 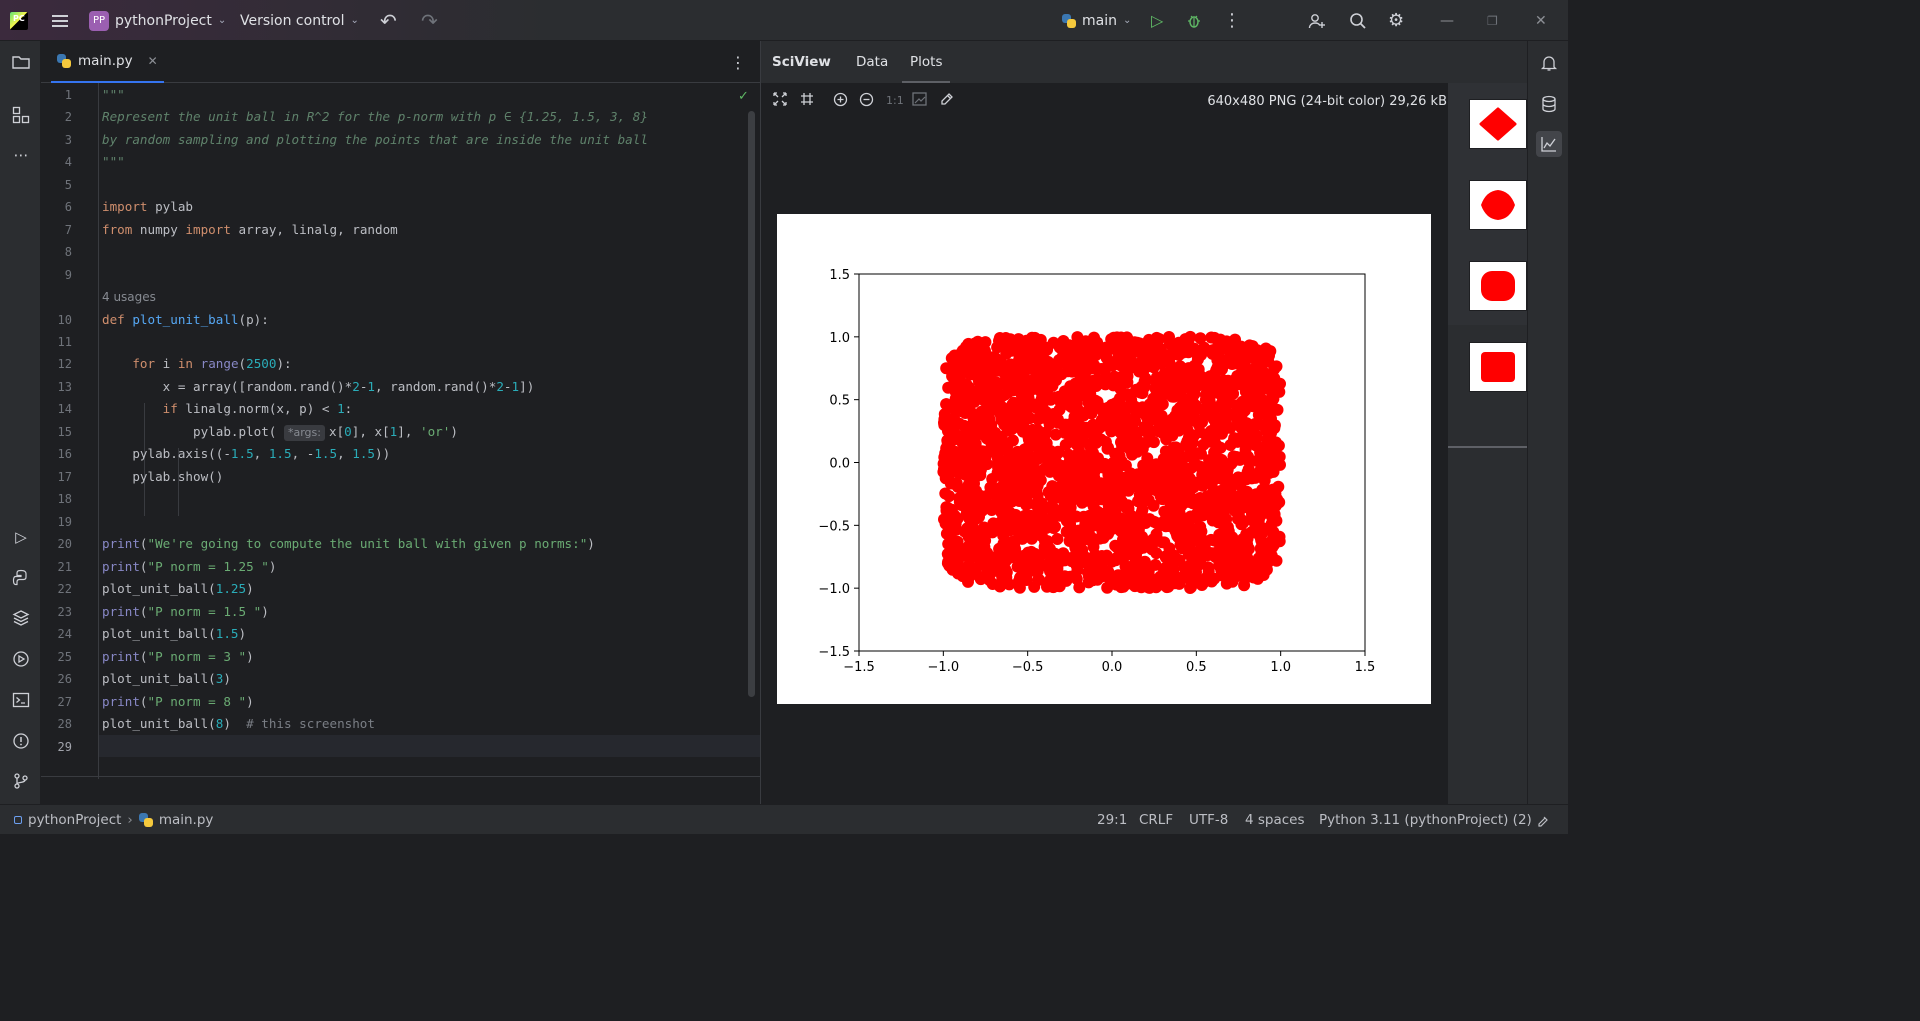 I want to click on project-widget: PP pythonProject ⌄, so click(x=157, y=20).